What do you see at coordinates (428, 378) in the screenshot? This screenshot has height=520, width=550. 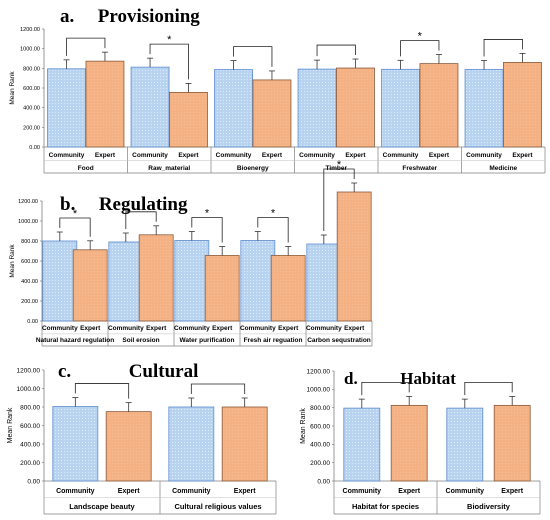 I see `panel-title-text: Habitat` at bounding box center [428, 378].